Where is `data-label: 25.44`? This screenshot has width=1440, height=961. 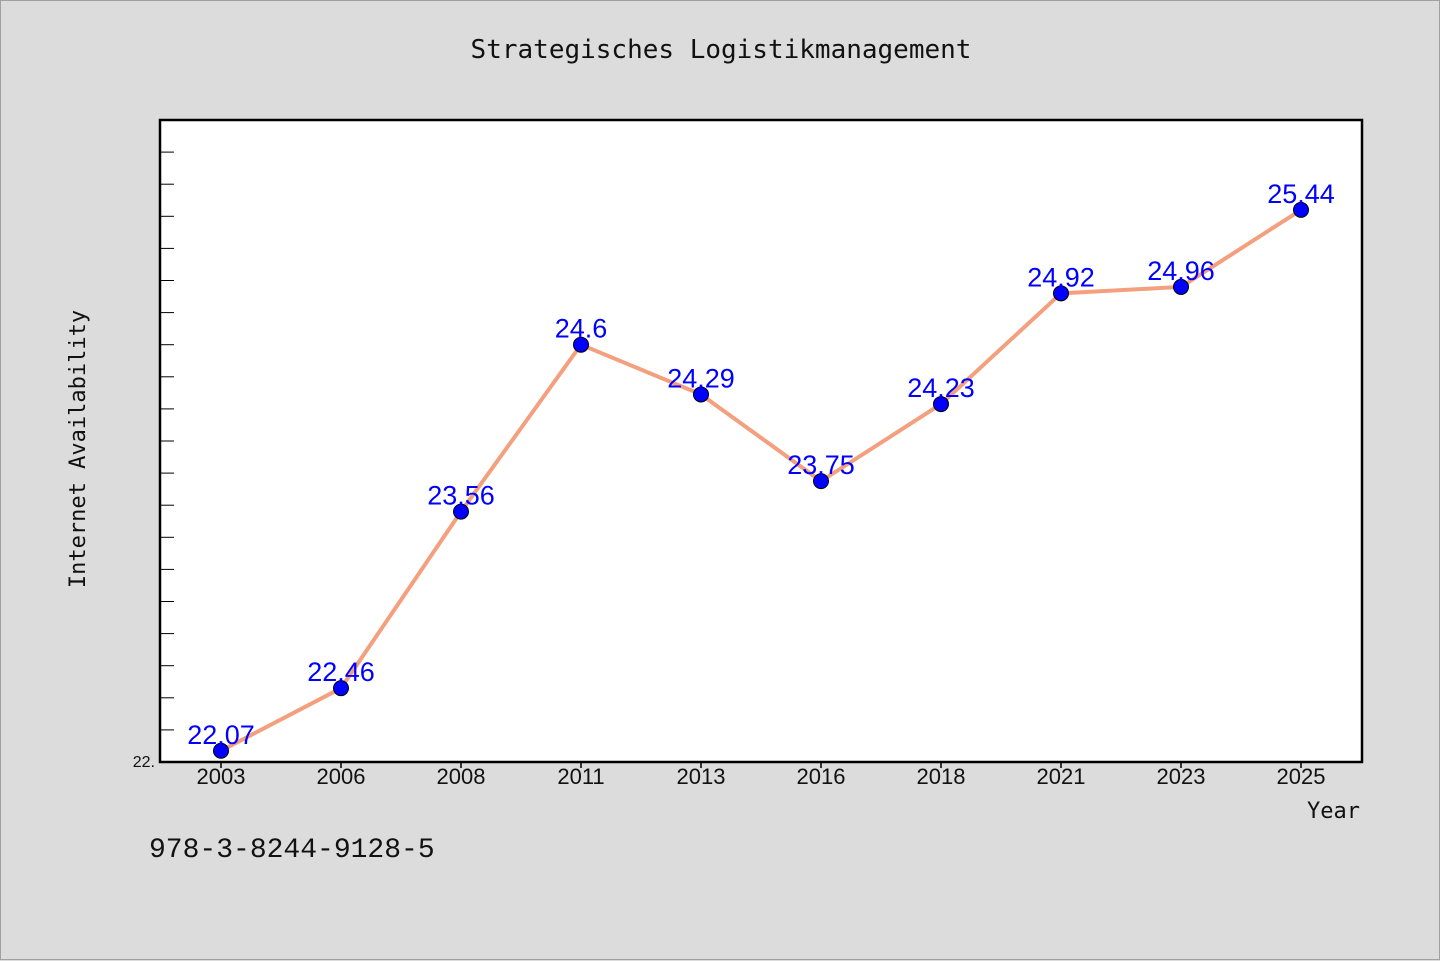 data-label: 25.44 is located at coordinates (1301, 194).